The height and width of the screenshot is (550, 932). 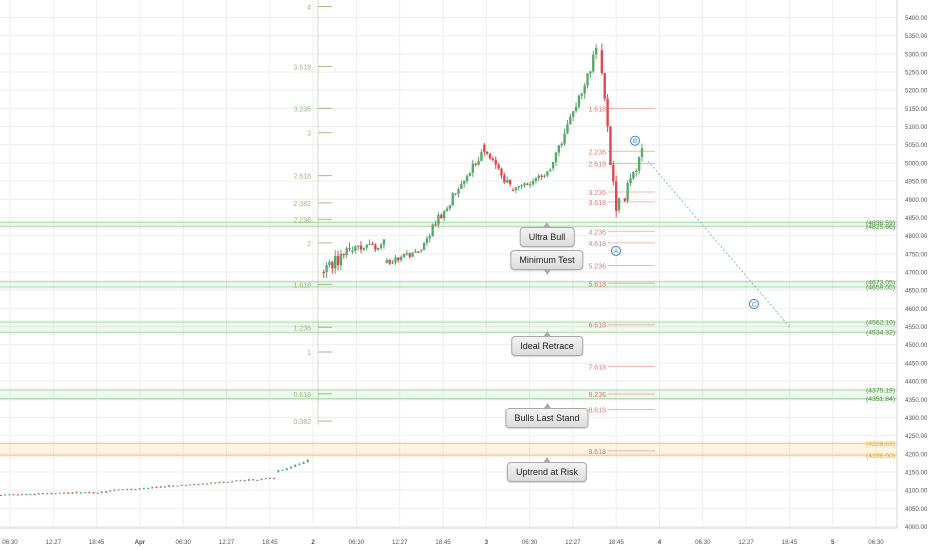 I want to click on projection-line, so click(x=719, y=244).